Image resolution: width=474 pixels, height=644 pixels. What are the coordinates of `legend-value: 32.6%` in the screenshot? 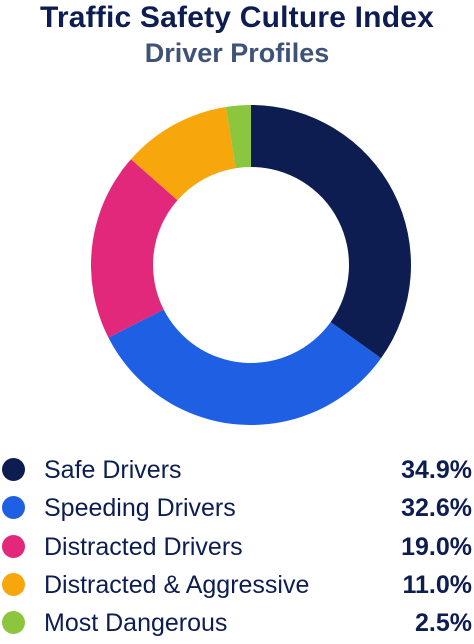 It's located at (436, 508).